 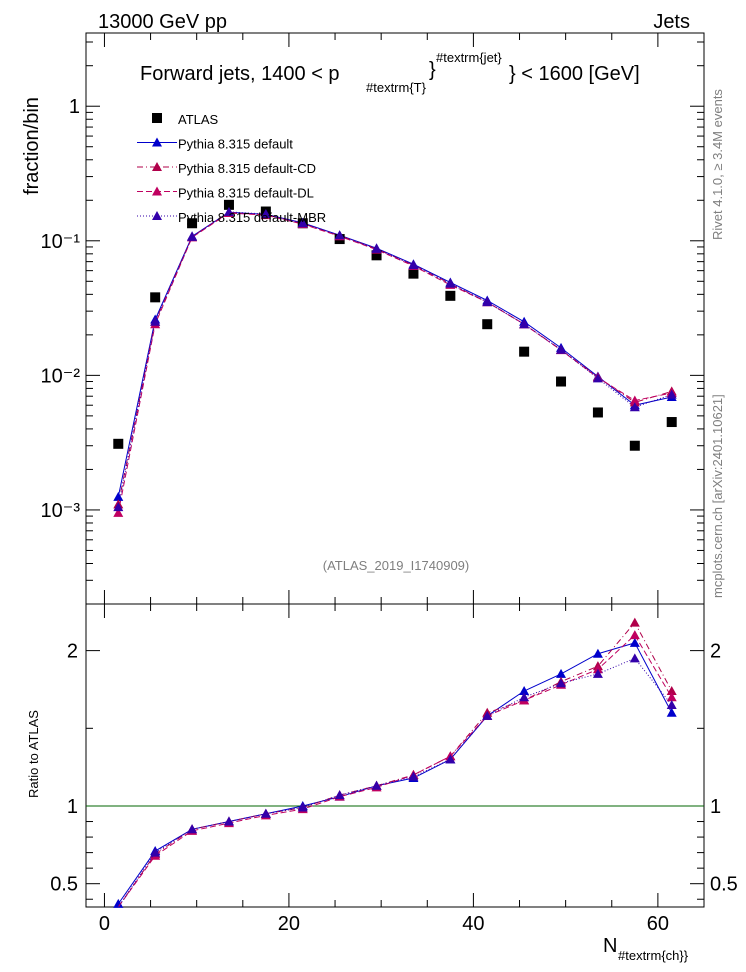 What do you see at coordinates (72, 807) in the screenshot?
I see `ratio-ytick-label: 1` at bounding box center [72, 807].